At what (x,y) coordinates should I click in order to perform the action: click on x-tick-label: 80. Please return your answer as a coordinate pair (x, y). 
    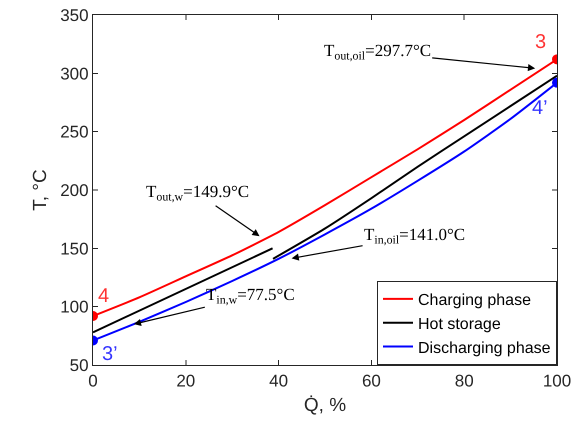
    Looking at the image, I should click on (464, 380).